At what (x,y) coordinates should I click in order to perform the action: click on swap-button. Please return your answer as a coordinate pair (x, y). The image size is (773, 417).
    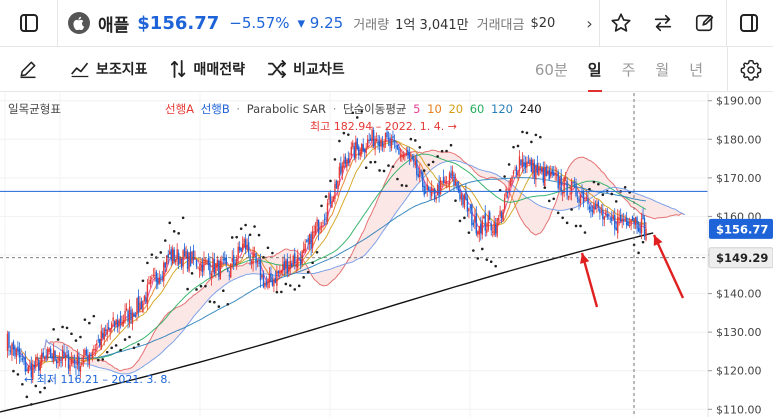
    Looking at the image, I should click on (663, 23).